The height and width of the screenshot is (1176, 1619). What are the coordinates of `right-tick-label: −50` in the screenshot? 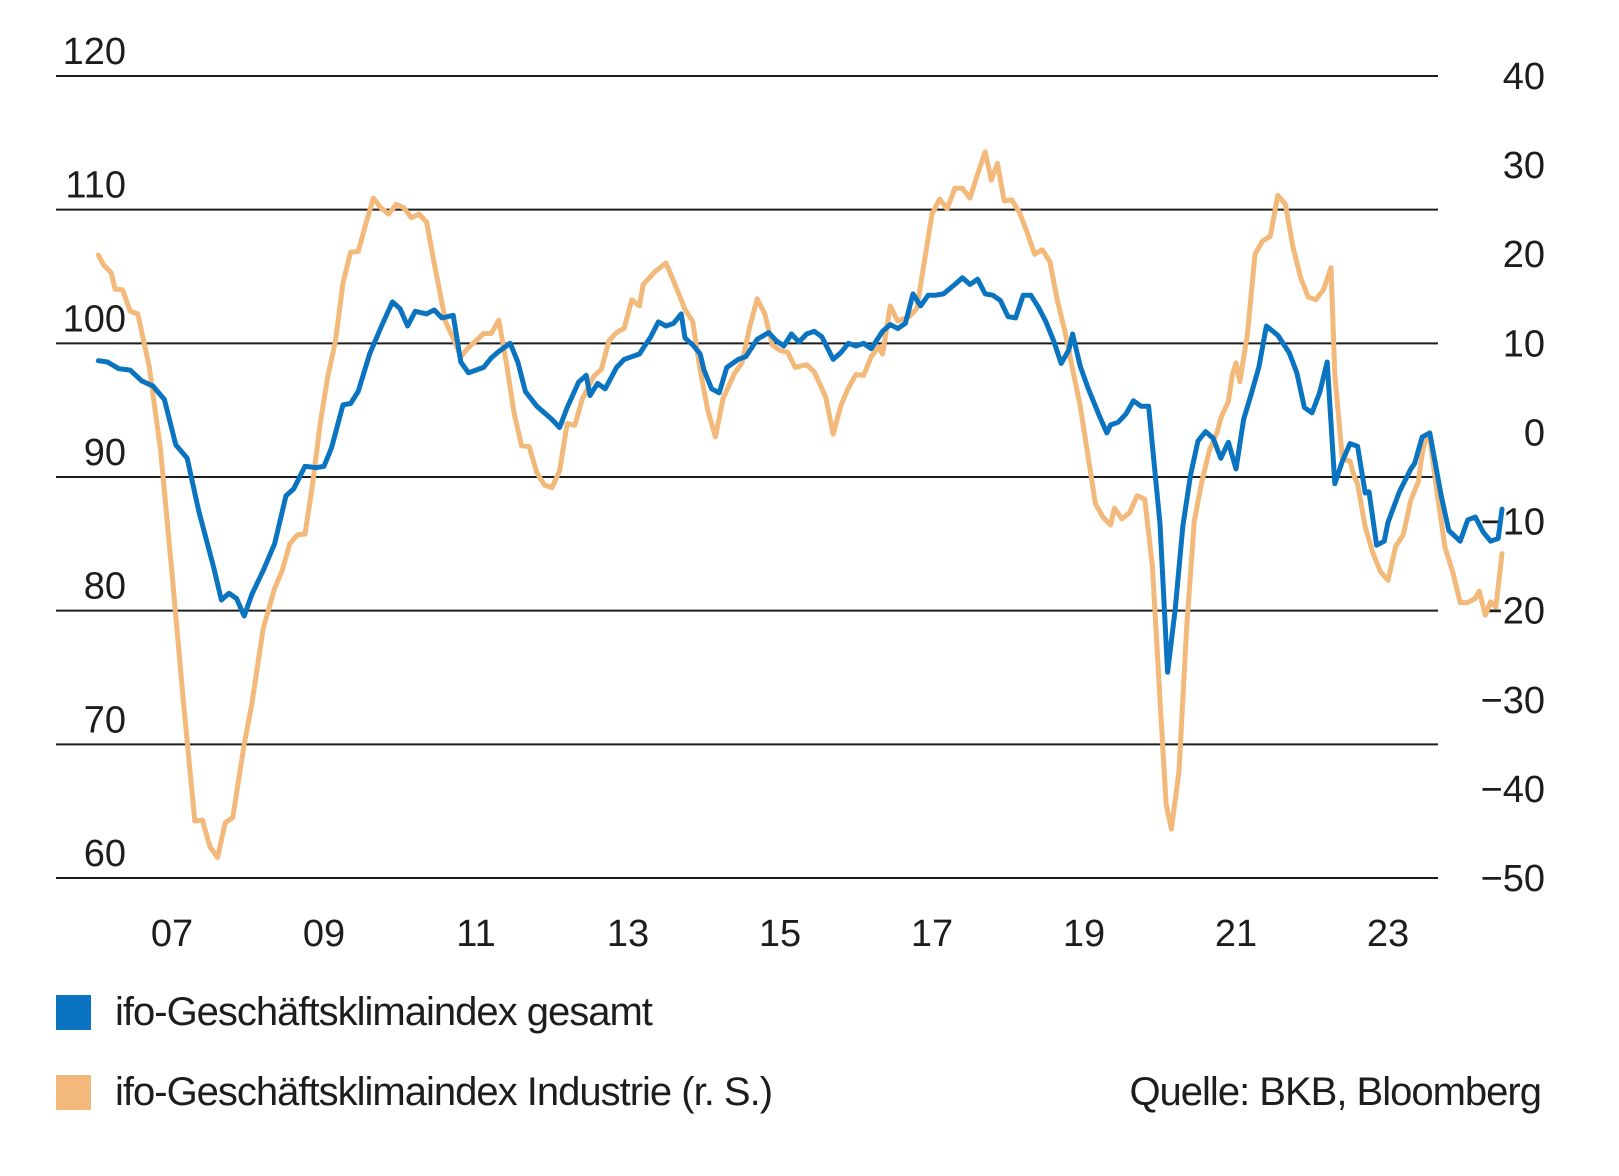 It's located at (1513, 879).